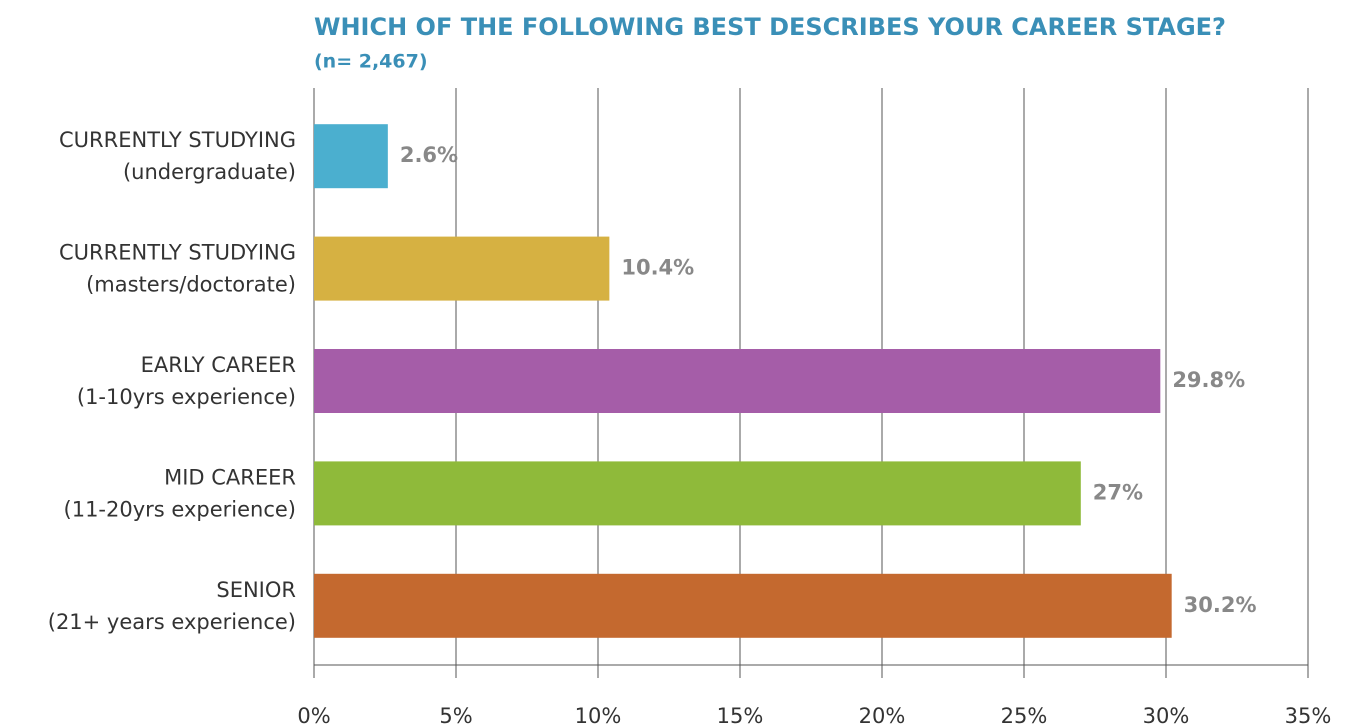 Image resolution: width=1346 pixels, height=728 pixels. I want to click on x-tick-label: 0%, so click(313, 716).